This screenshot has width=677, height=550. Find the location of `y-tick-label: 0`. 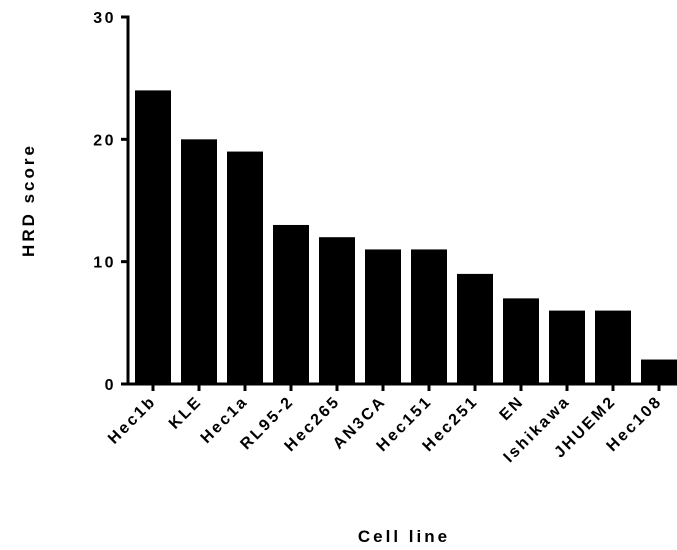

y-tick-label: 0 is located at coordinates (110, 385).